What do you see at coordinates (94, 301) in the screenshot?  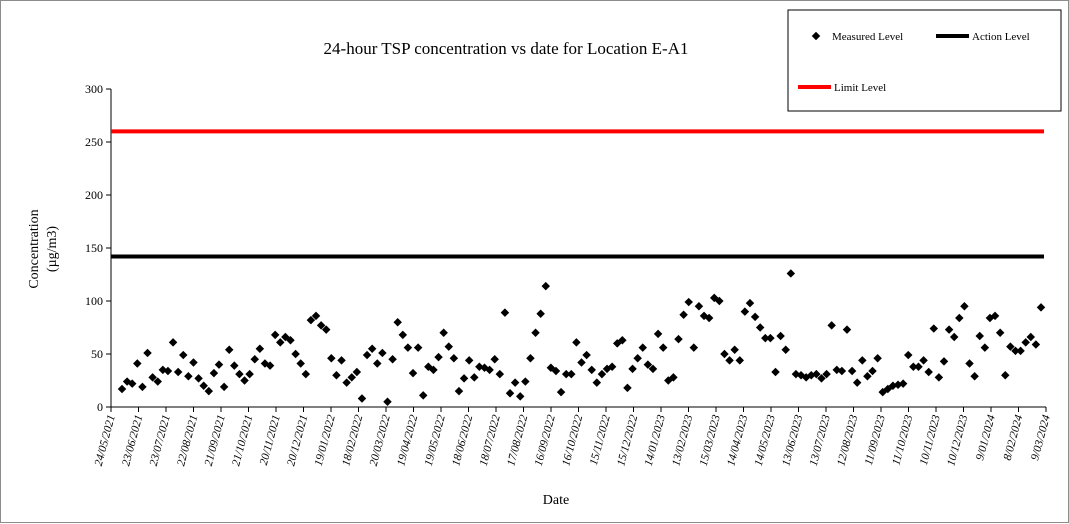 I see `y-tick-label: 100` at bounding box center [94, 301].